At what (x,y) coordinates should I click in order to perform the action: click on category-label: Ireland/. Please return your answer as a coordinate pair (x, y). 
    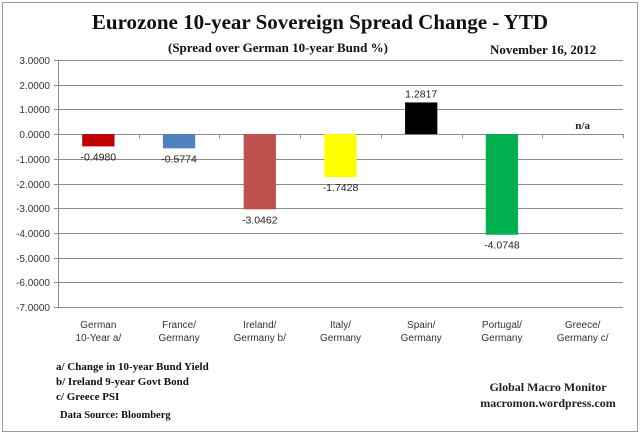
    Looking at the image, I should click on (260, 325).